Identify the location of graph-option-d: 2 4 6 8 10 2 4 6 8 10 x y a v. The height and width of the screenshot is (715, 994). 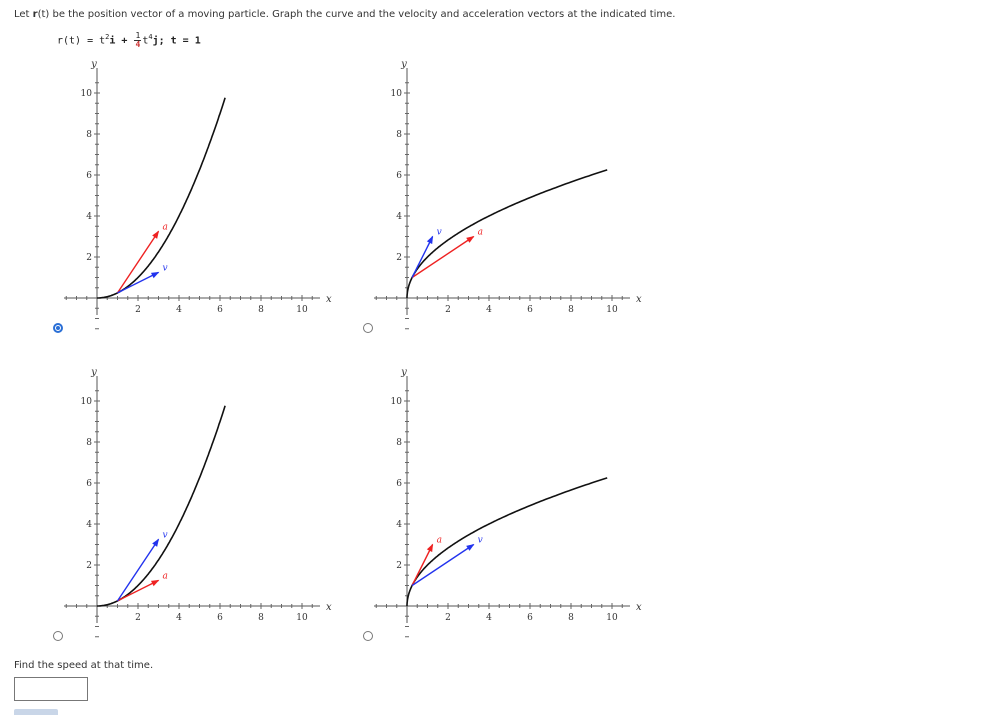
(508, 502).